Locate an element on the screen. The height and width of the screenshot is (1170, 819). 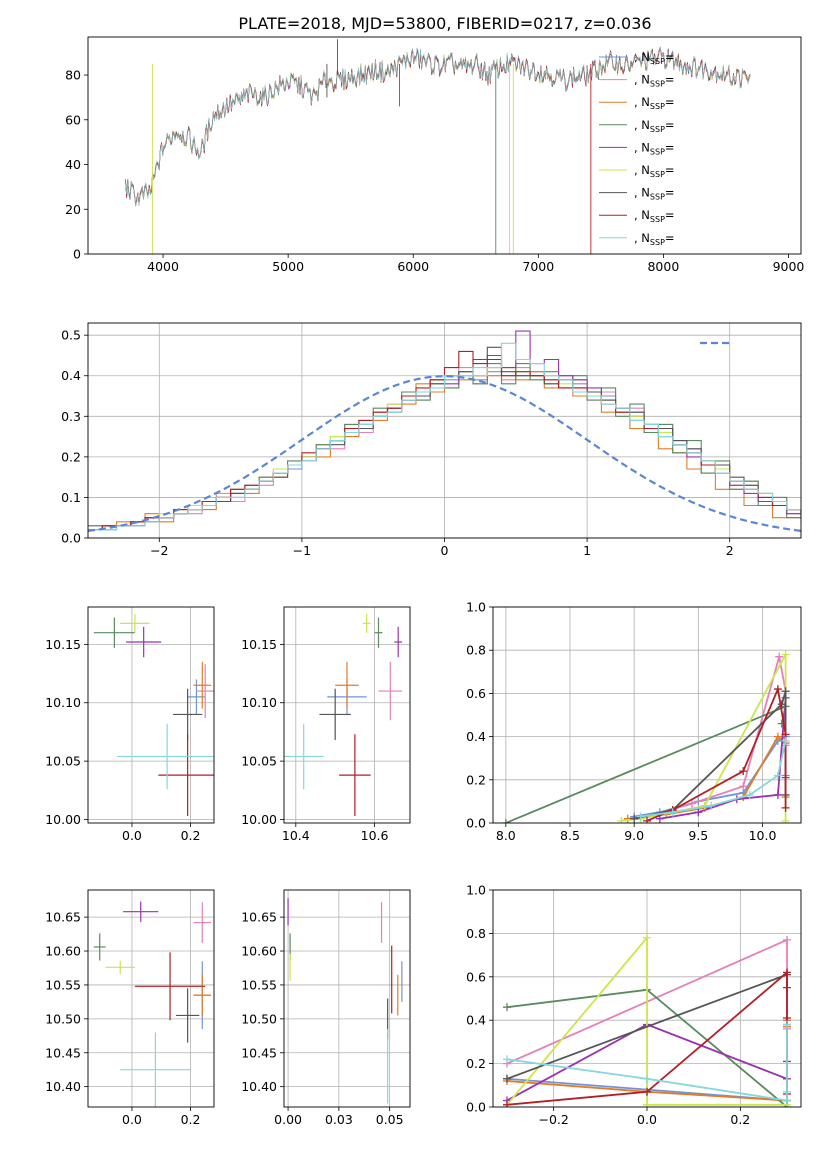
age-vs-mass-marks is located at coordinates (343, 715).